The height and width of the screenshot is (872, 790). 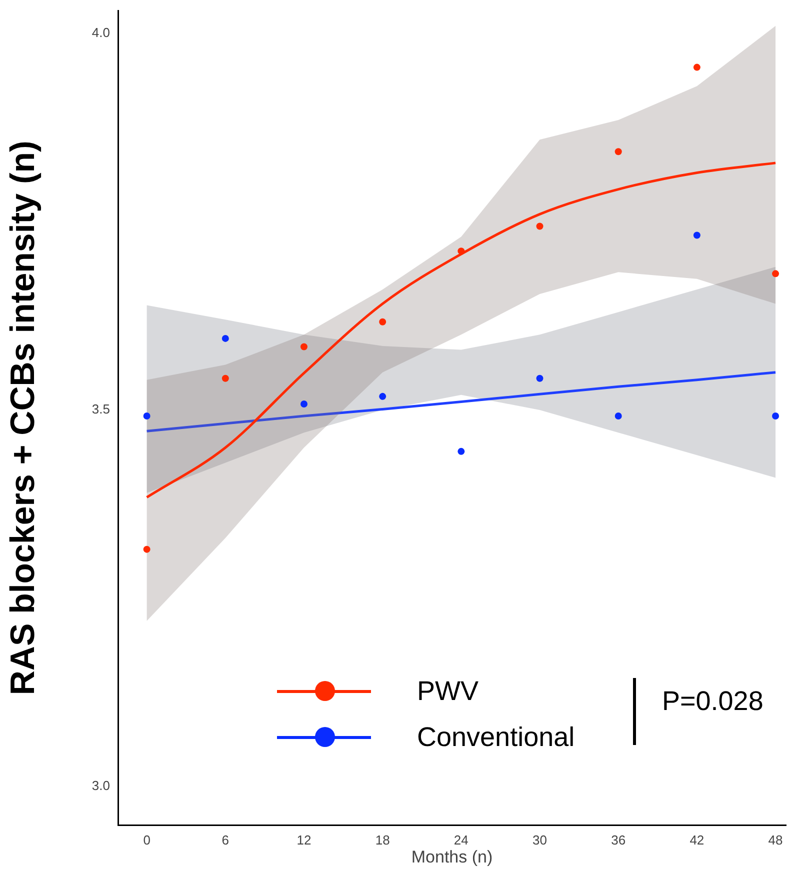 I want to click on x-tick-label: 42, so click(x=697, y=840).